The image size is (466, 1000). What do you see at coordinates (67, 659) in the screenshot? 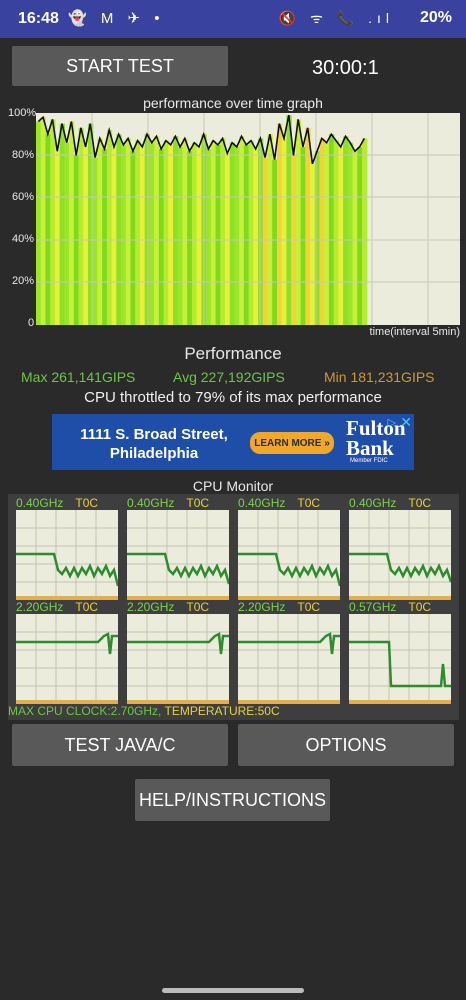
I see `core-4-graph` at bounding box center [67, 659].